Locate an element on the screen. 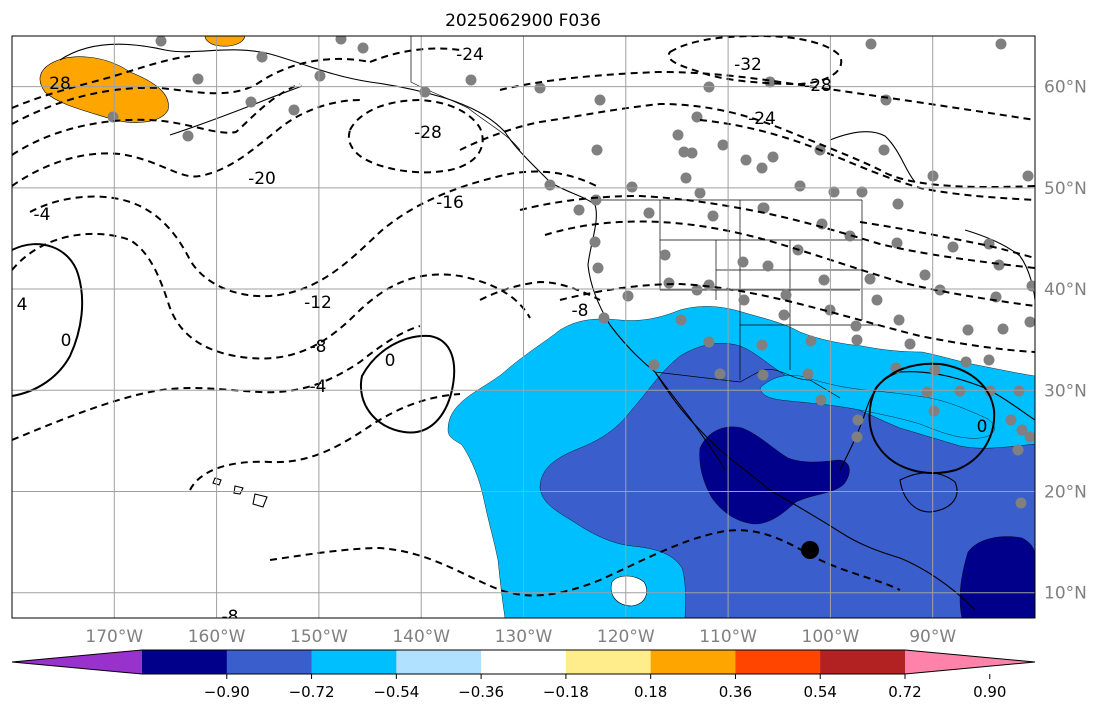 Image resolution: width=1105 pixels, height=716 pixels. colorbar-tick-label: −0.18 is located at coordinates (566, 692).